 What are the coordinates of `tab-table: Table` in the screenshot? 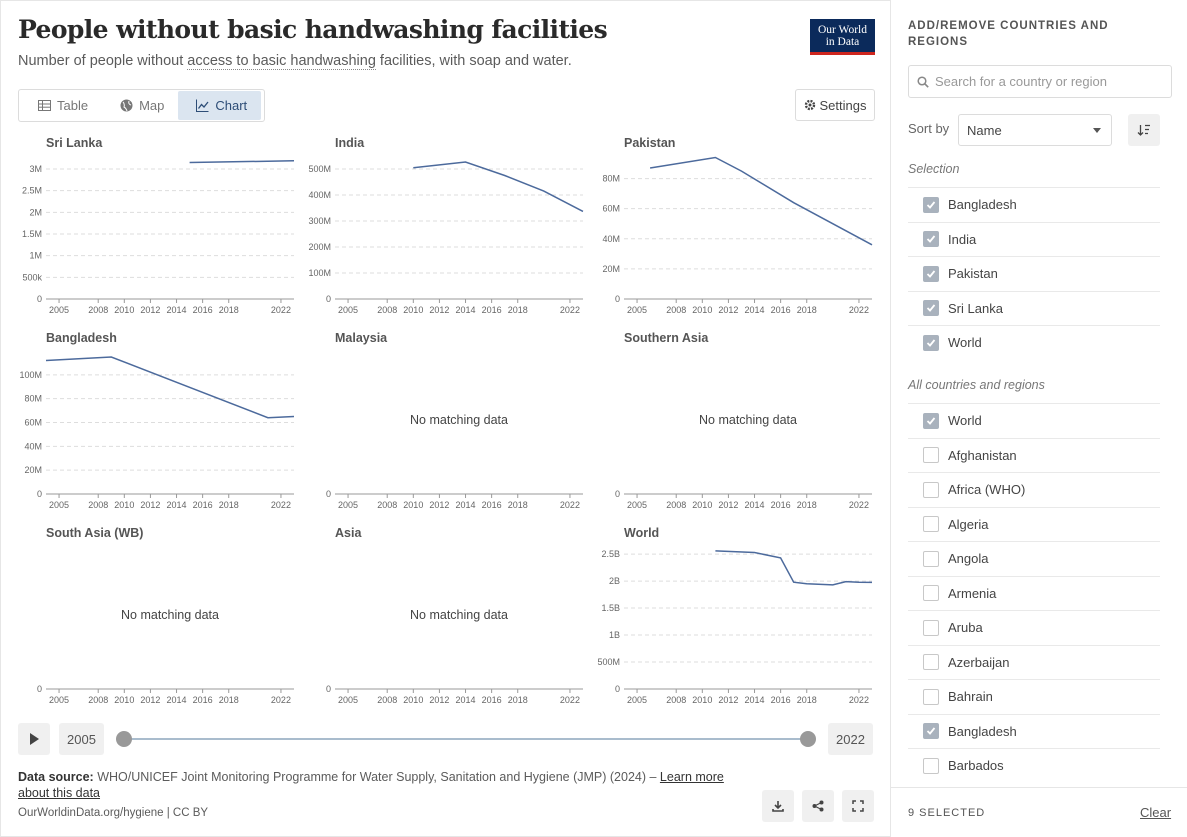 It's located at (61, 105).